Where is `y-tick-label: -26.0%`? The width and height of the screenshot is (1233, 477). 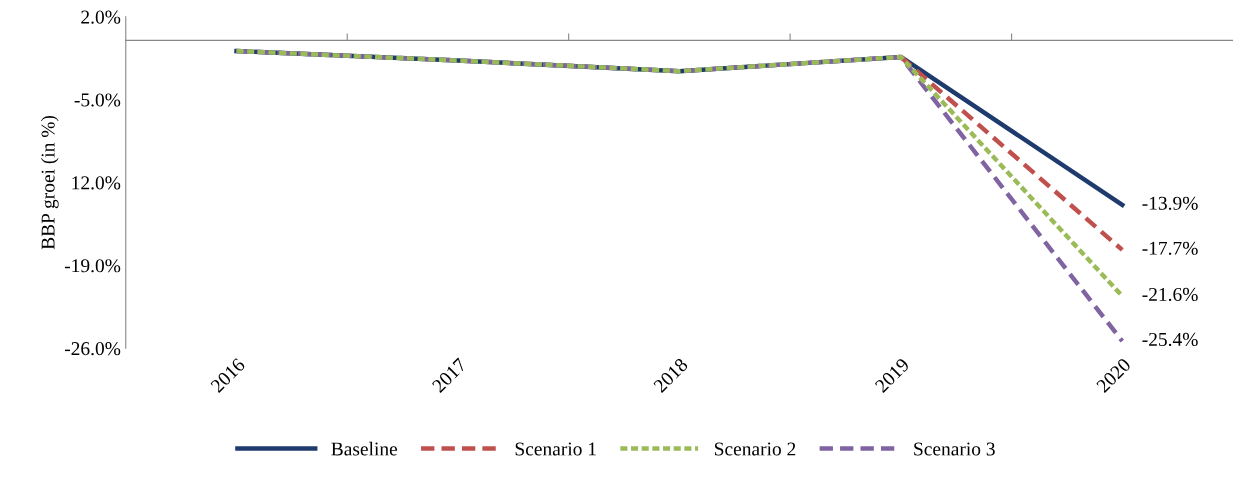 y-tick-label: -26.0% is located at coordinates (92, 349).